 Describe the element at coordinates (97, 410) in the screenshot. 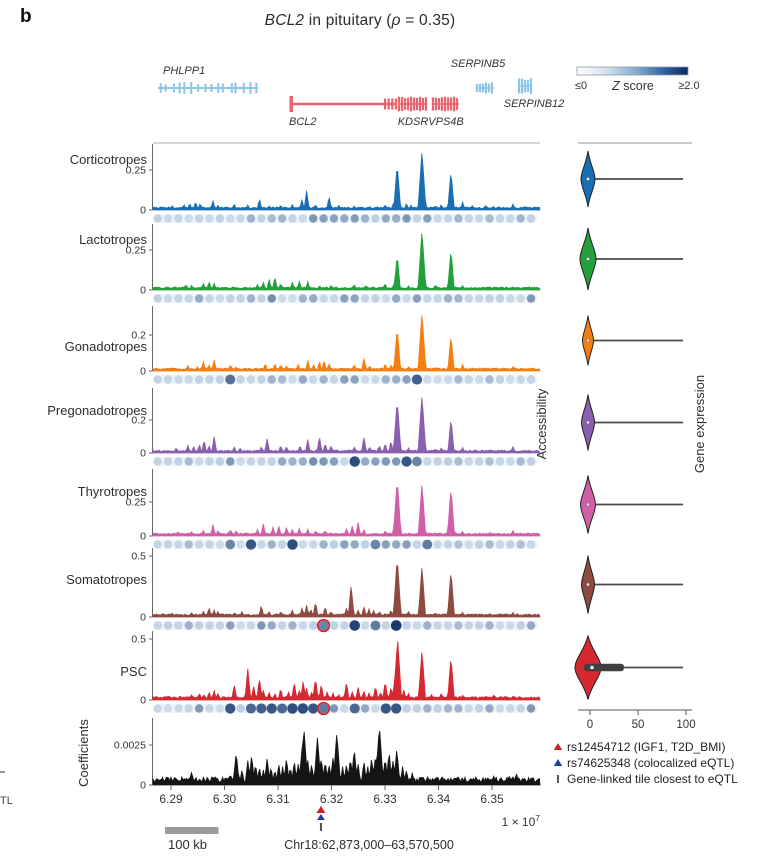

I see `track-label-pregonadotropes: Pregonadotropes` at that location.